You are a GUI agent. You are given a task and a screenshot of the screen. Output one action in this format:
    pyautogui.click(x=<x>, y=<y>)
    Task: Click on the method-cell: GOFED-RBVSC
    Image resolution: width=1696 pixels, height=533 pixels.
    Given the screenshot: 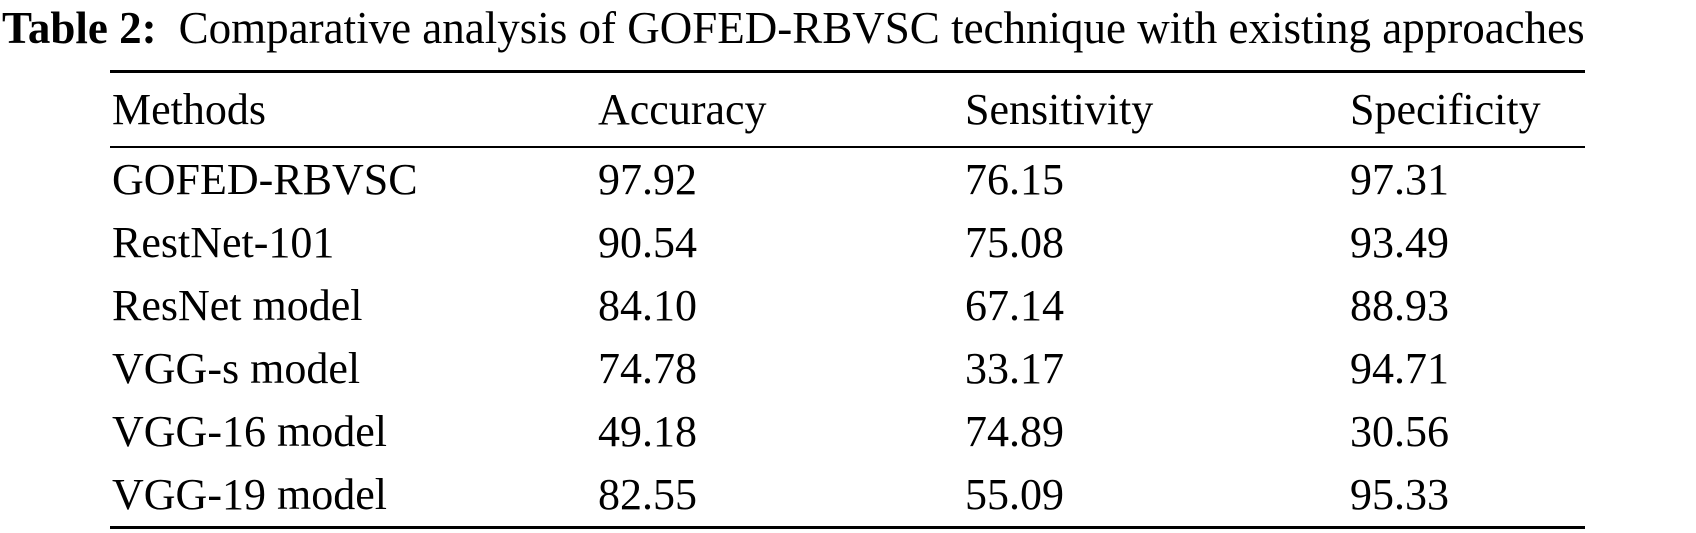 What is the action you would take?
    pyautogui.click(x=265, y=179)
    